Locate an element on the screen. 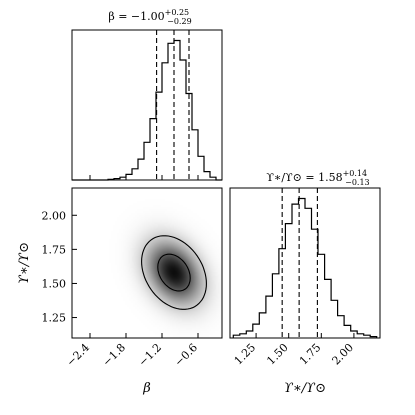  panel-upsilon-frame is located at coordinates (305, 263).